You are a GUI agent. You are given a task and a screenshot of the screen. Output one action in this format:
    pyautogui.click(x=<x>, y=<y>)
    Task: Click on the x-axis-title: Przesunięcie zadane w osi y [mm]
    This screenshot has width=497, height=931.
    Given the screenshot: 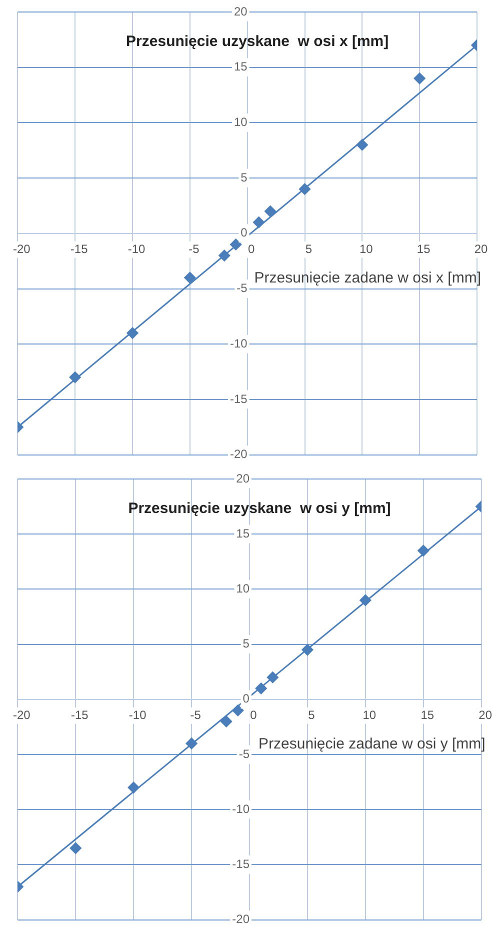 What is the action you would take?
    pyautogui.click(x=372, y=744)
    